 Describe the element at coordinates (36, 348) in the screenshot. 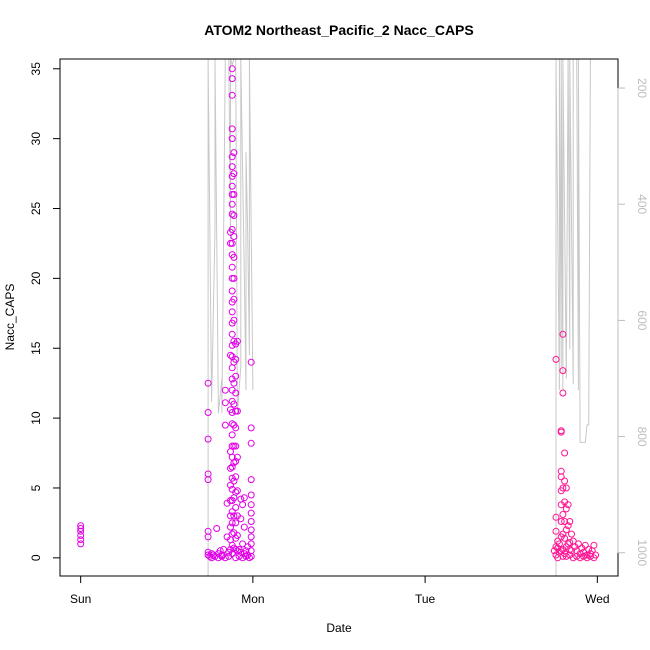

I see `y-tick-label: 15` at that location.